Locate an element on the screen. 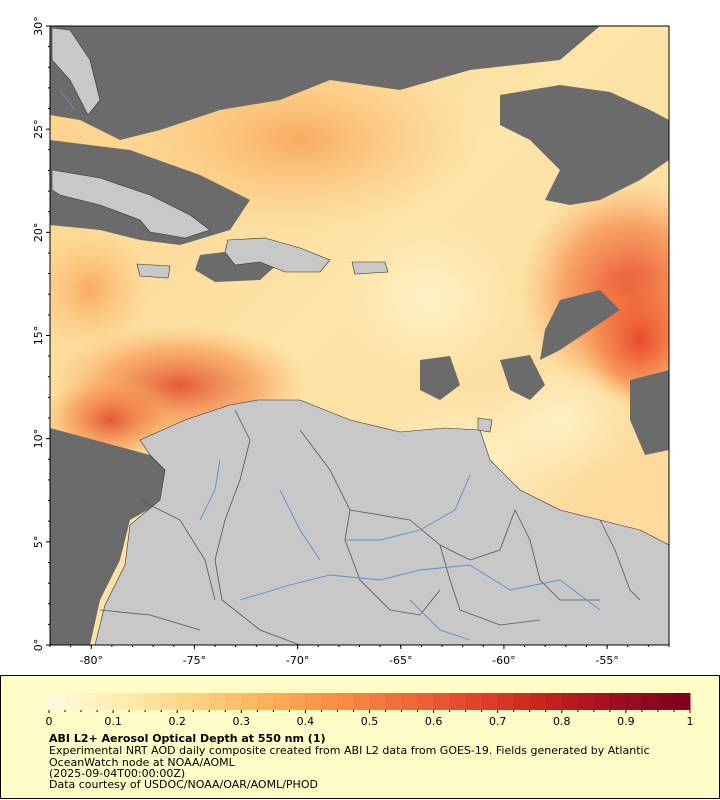 The width and height of the screenshot is (720, 800). colorbar-cells is located at coordinates (370, 701).